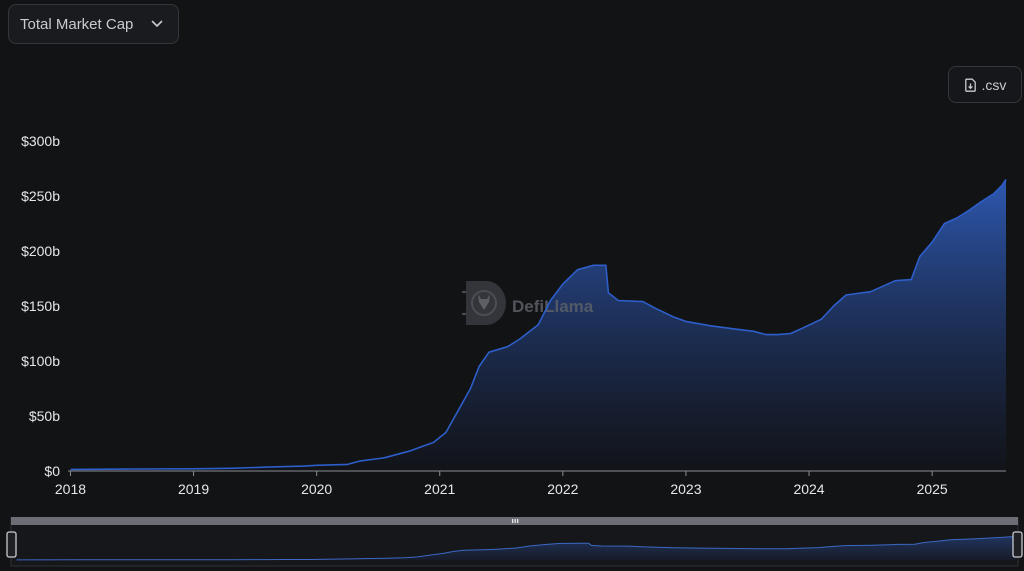 The width and height of the screenshot is (1024, 571). What do you see at coordinates (40, 141) in the screenshot?
I see `y-tick-label: $300b` at bounding box center [40, 141].